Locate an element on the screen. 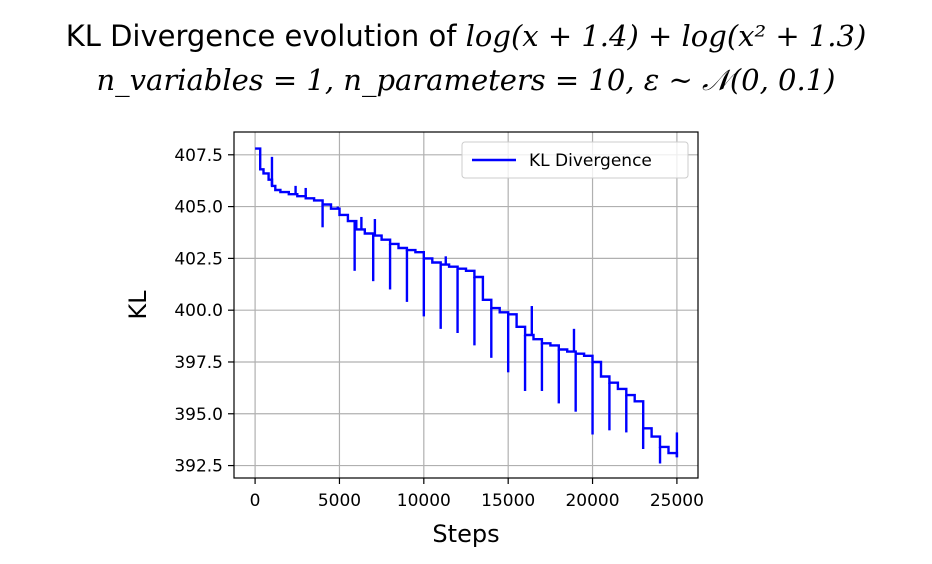  y-axis: 392.5 395.0 397.5 400.0 402.5 405.0 407.5 is located at coordinates (204, 311).